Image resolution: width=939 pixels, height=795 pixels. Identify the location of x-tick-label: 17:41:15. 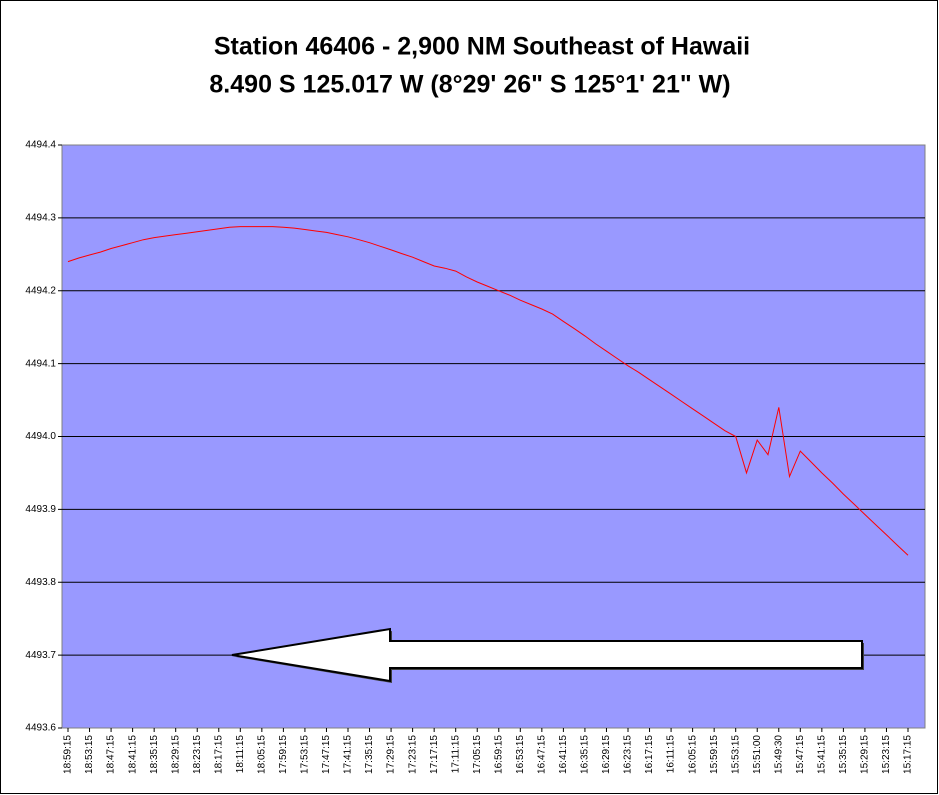
(348, 754).